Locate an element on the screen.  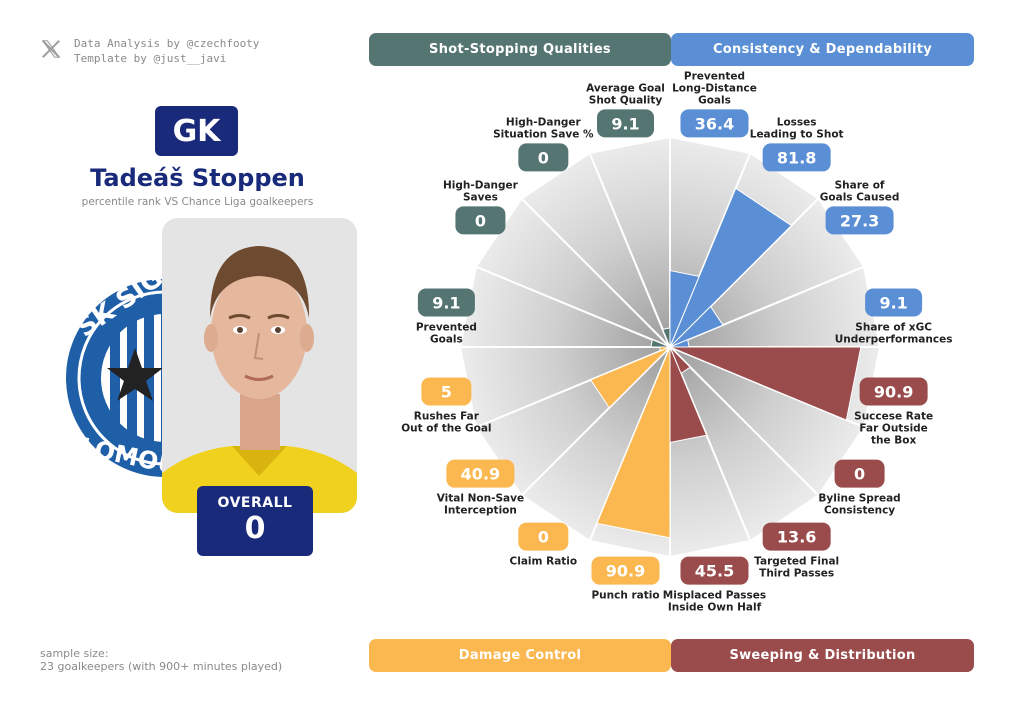
club-logo: SK SIGMA OLOMOUC is located at coordinates (100, 378).